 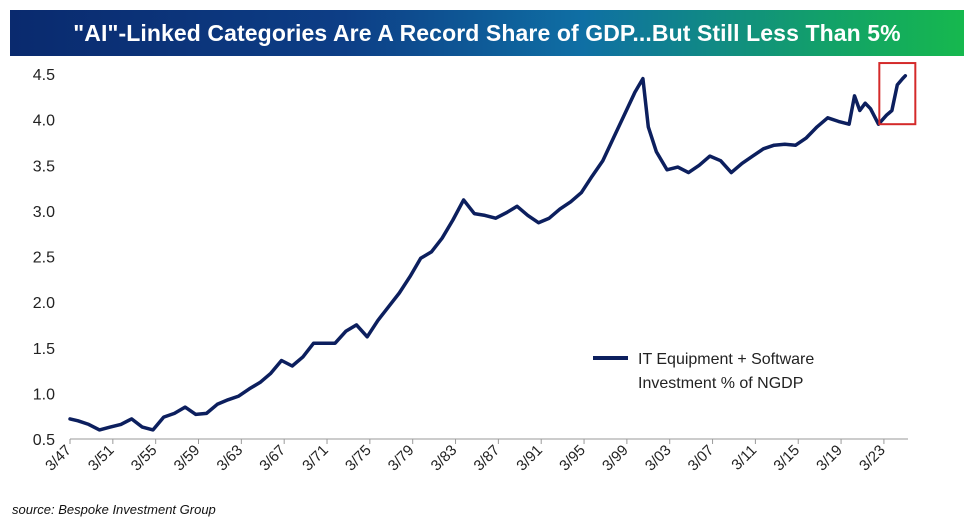 I want to click on y-tick-label: 1.5, so click(x=44, y=349).